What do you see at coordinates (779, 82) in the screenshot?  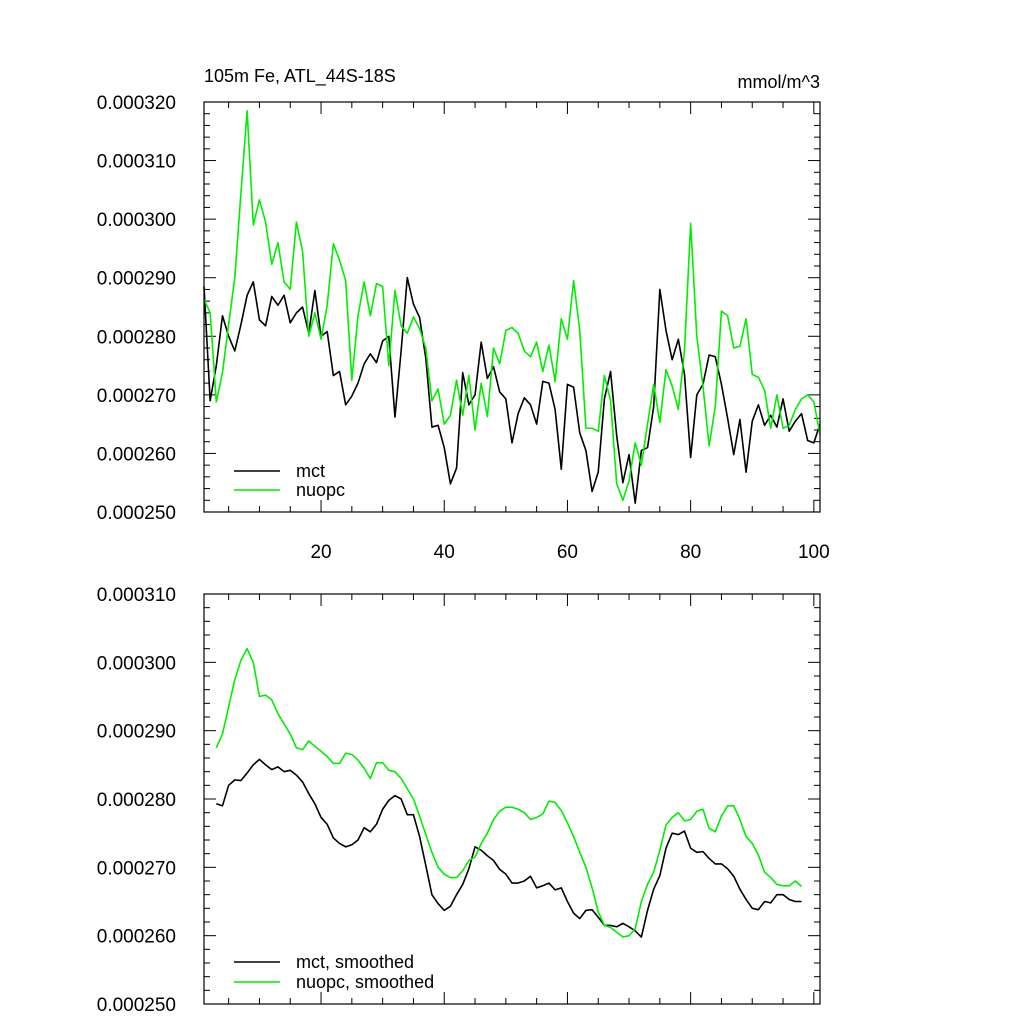 I see `units-label: mmol/m^3` at bounding box center [779, 82].